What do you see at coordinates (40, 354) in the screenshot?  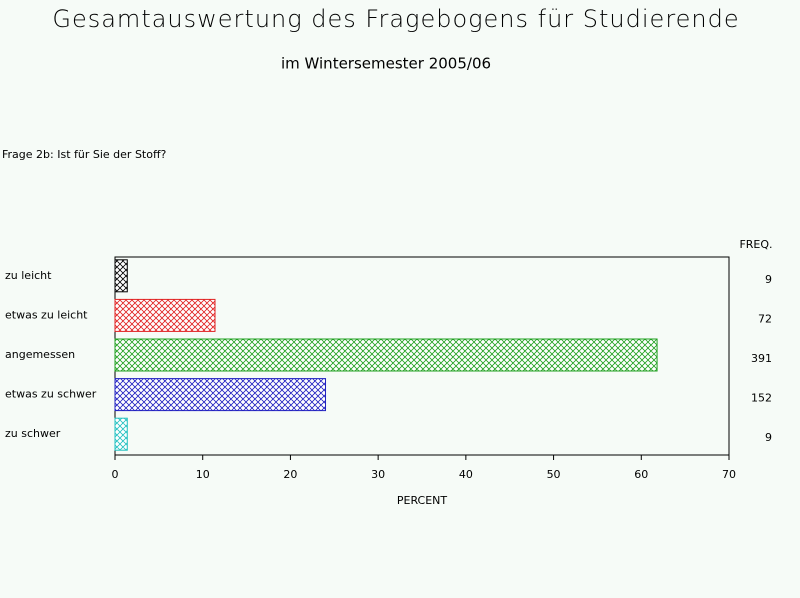 I see `y-tick-label: angemessen` at bounding box center [40, 354].